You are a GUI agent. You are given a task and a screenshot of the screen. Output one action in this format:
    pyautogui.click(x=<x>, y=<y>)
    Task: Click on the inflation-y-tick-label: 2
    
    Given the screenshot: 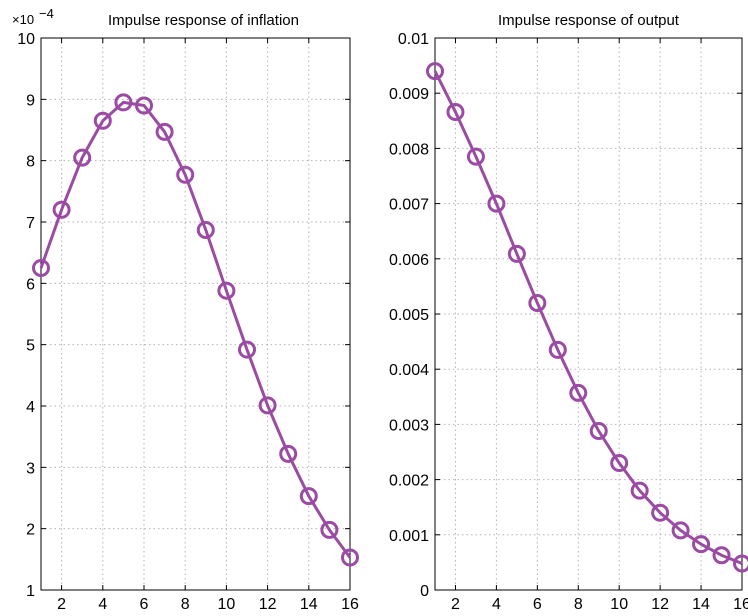 What is the action you would take?
    pyautogui.click(x=30, y=530)
    